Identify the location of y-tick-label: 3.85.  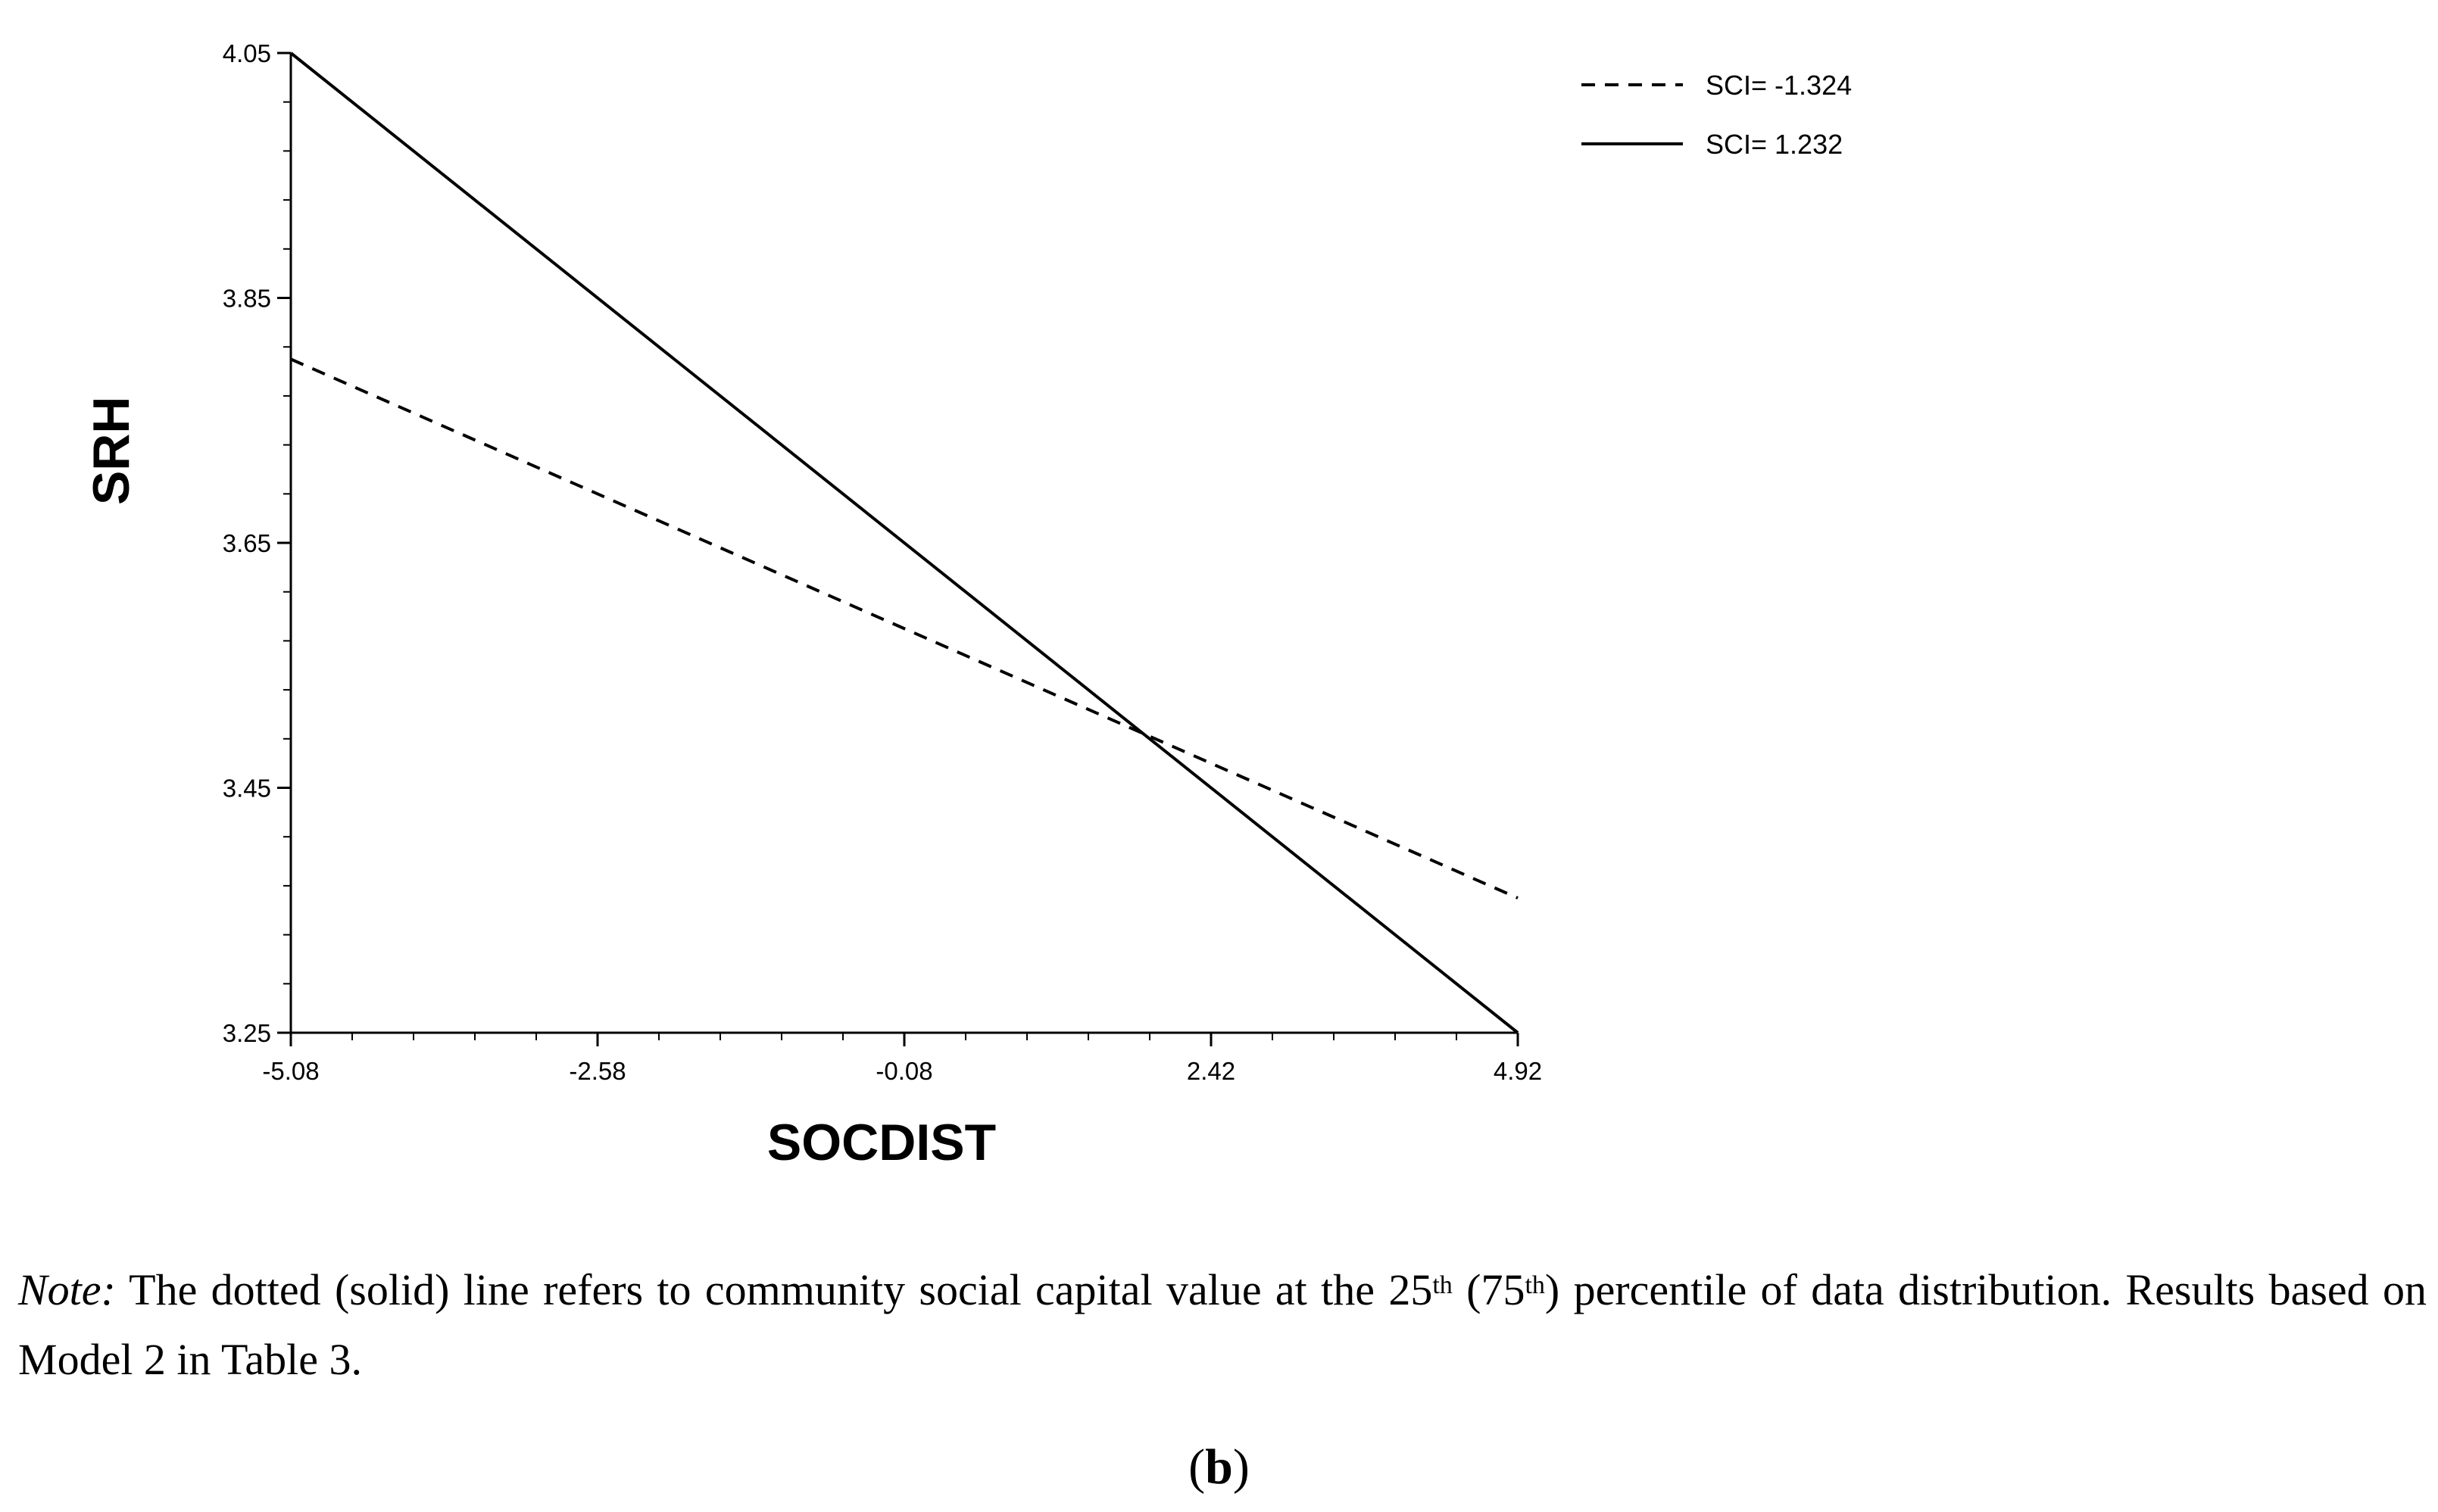
(247, 299).